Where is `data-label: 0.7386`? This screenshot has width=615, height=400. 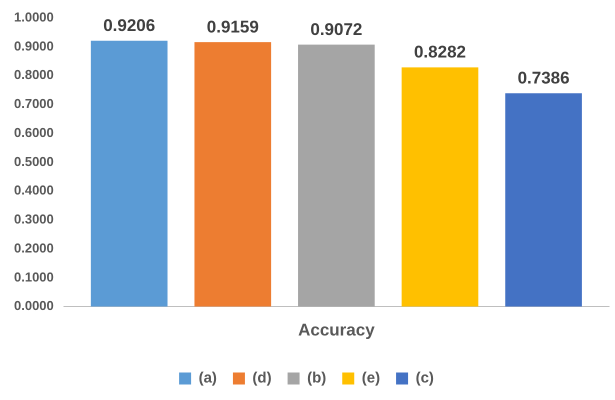
data-label: 0.7386 is located at coordinates (544, 78).